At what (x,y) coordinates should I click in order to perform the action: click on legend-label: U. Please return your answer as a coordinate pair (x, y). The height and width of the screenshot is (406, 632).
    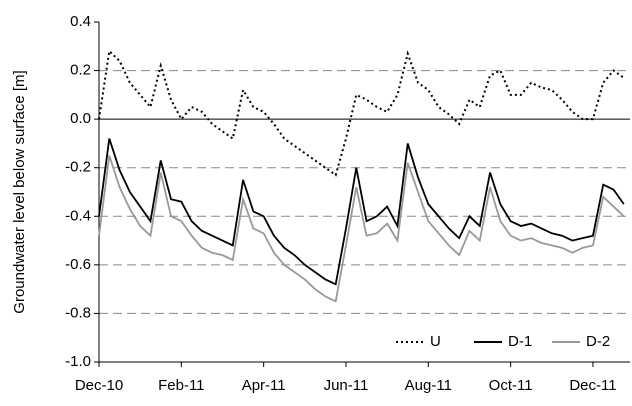
    Looking at the image, I should click on (435, 341).